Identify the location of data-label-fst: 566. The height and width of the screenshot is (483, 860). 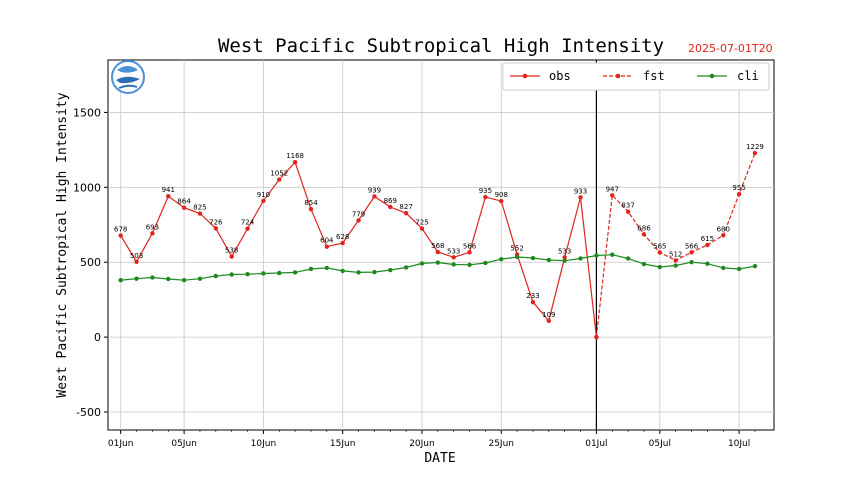
(692, 246).